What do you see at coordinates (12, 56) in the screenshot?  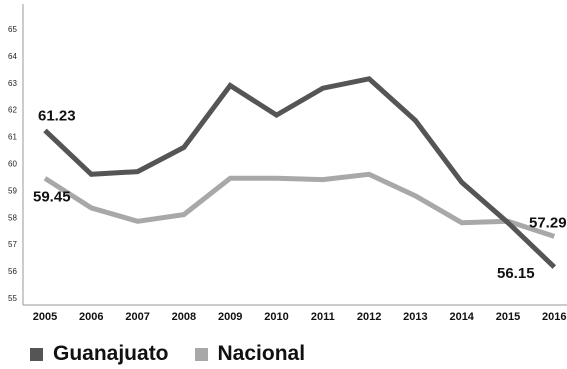 I see `y-tick-label: 64` at bounding box center [12, 56].